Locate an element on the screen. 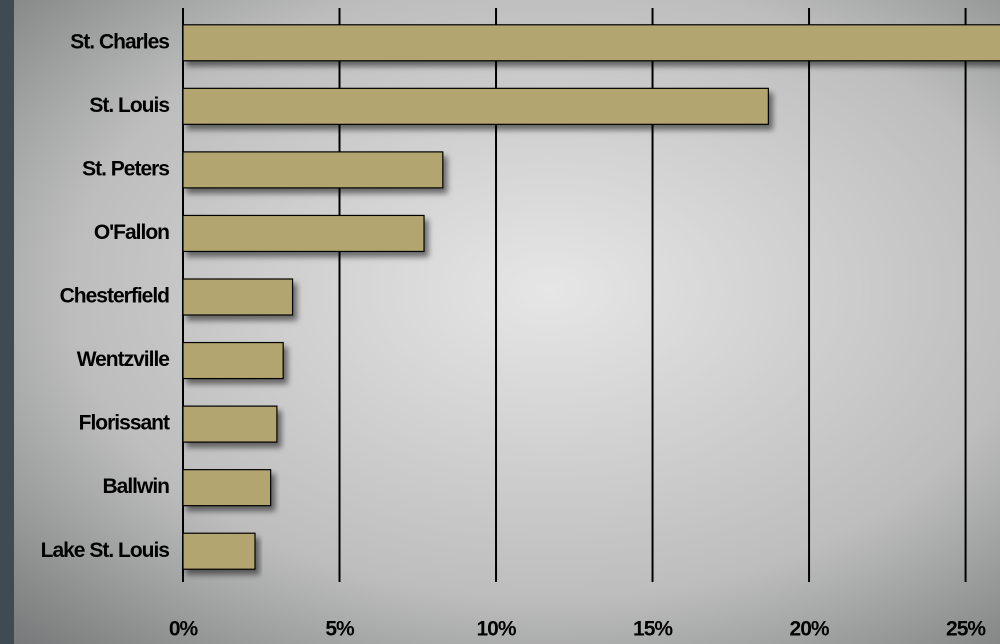  y-tick-label: St. Peters is located at coordinates (125, 168).